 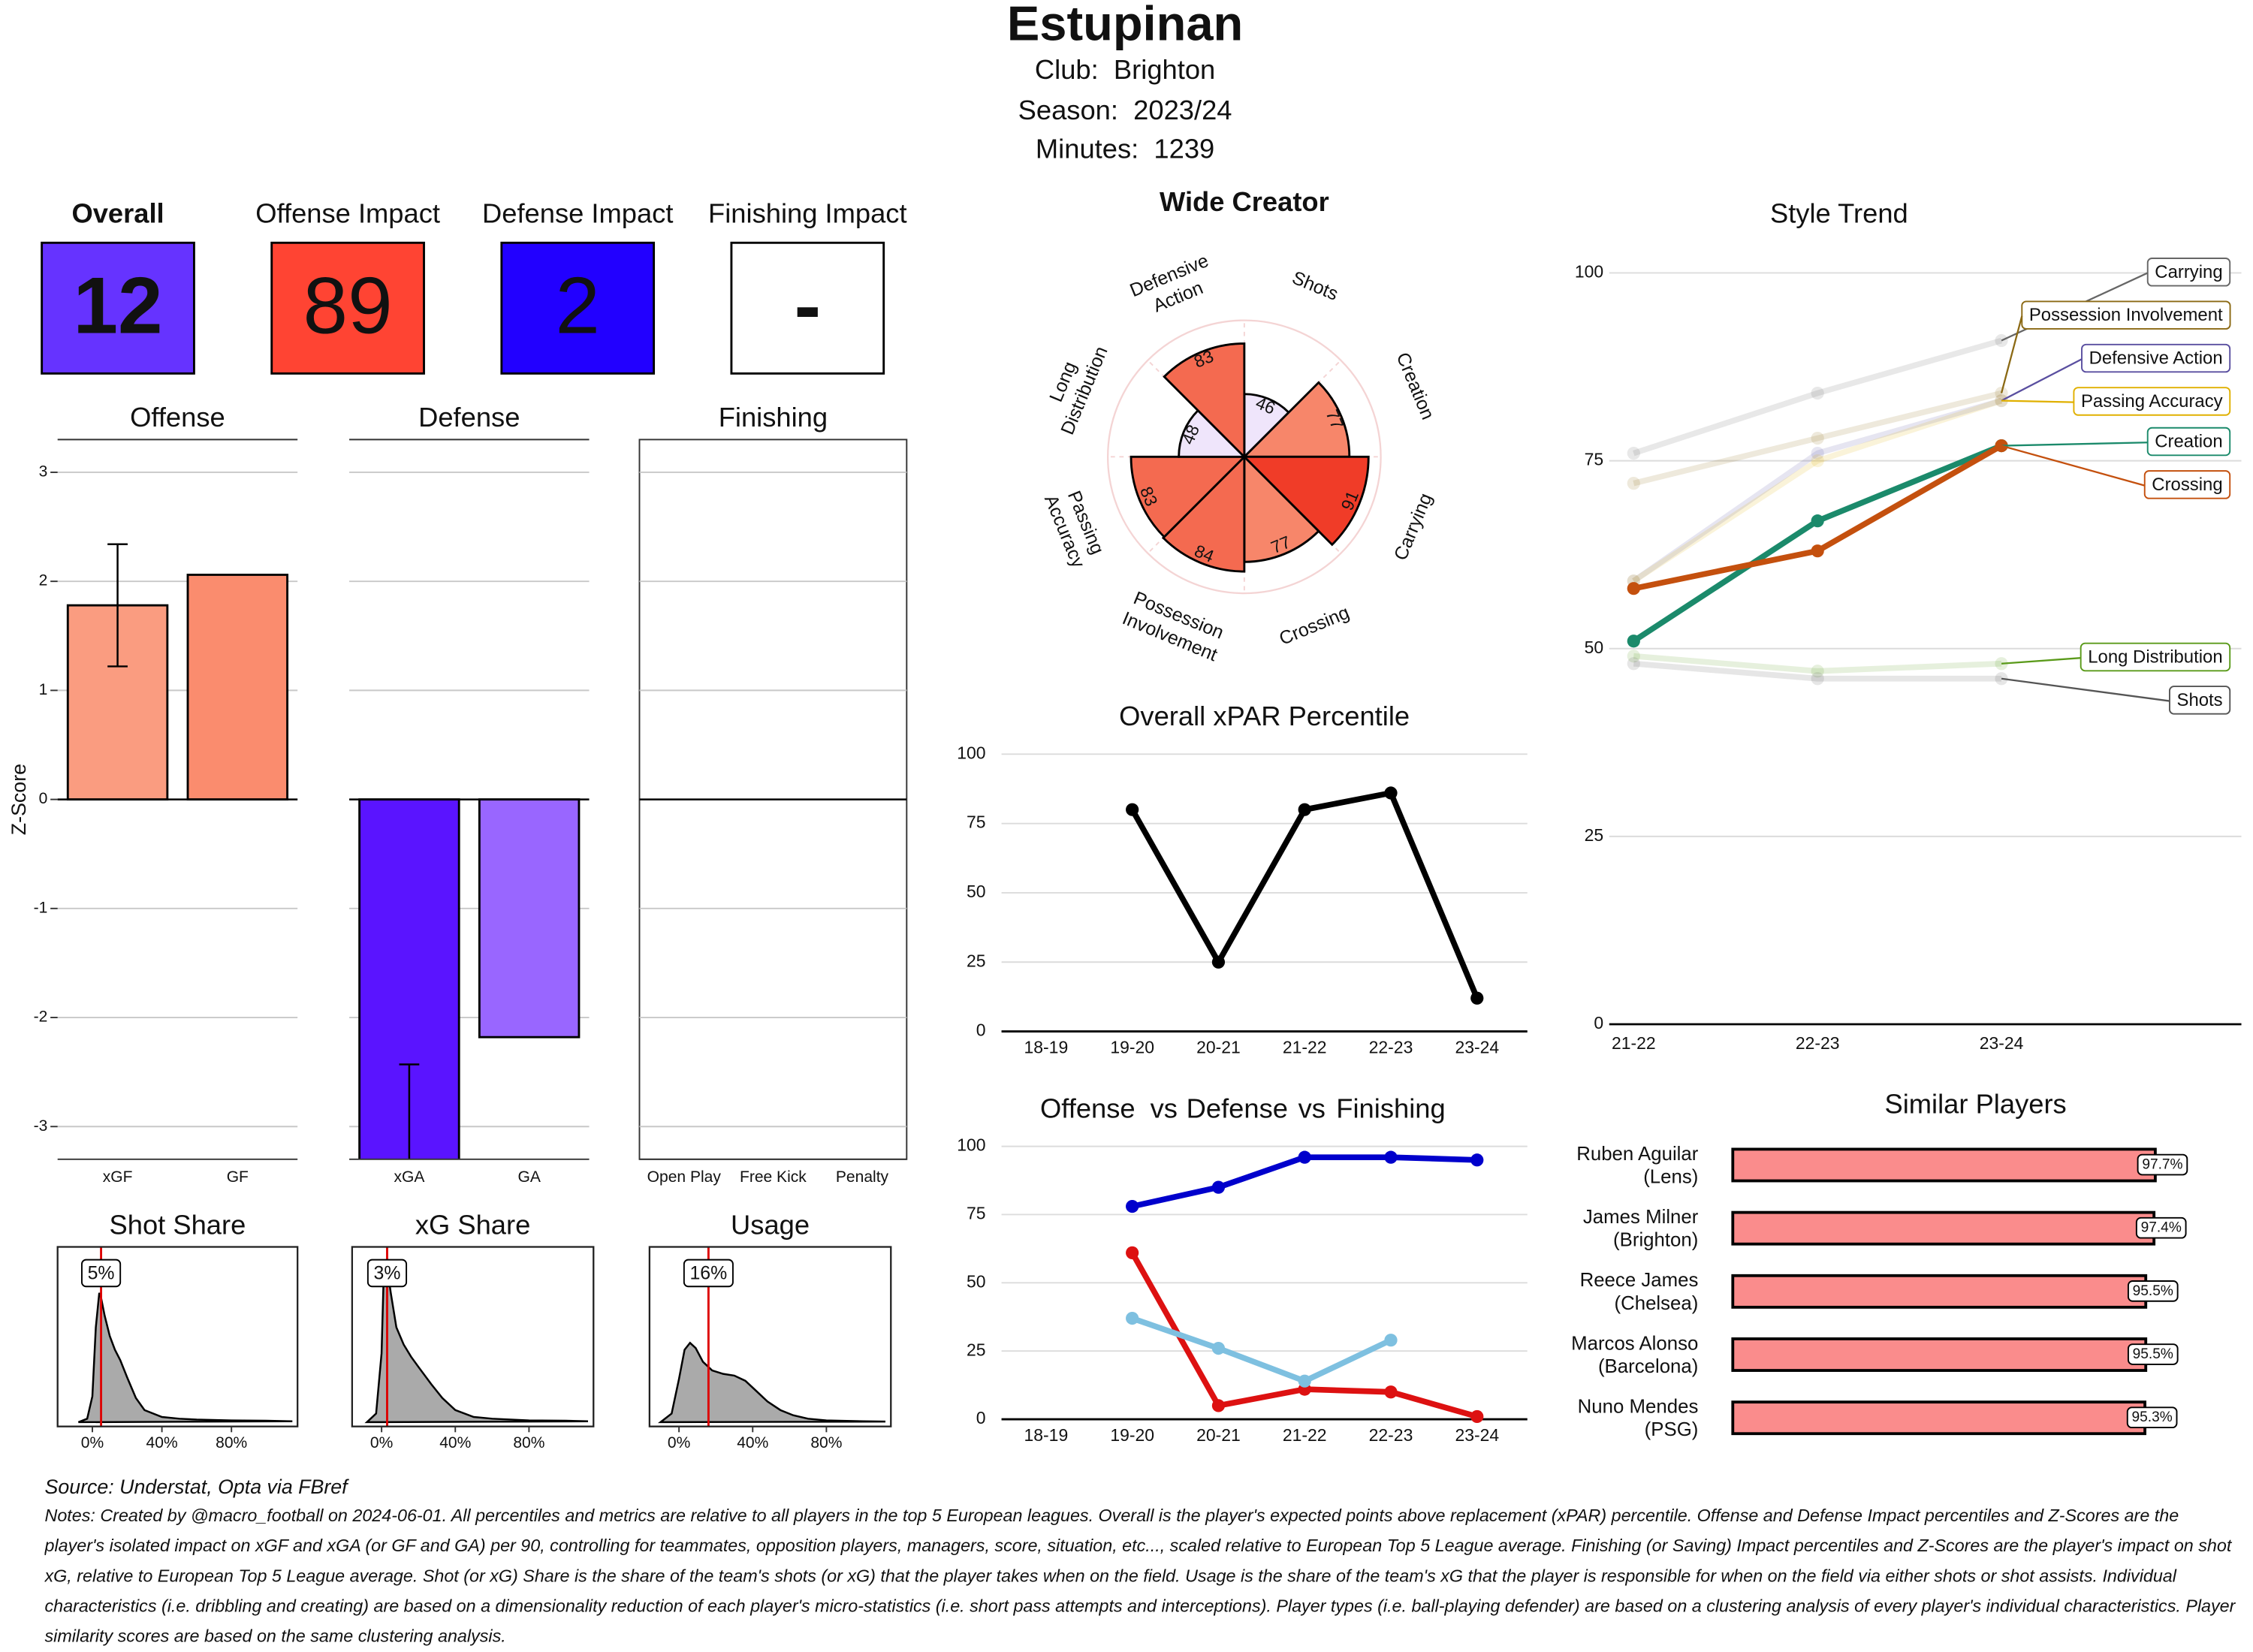 I want to click on player-name: Marcos Alonso, so click(x=1635, y=1343).